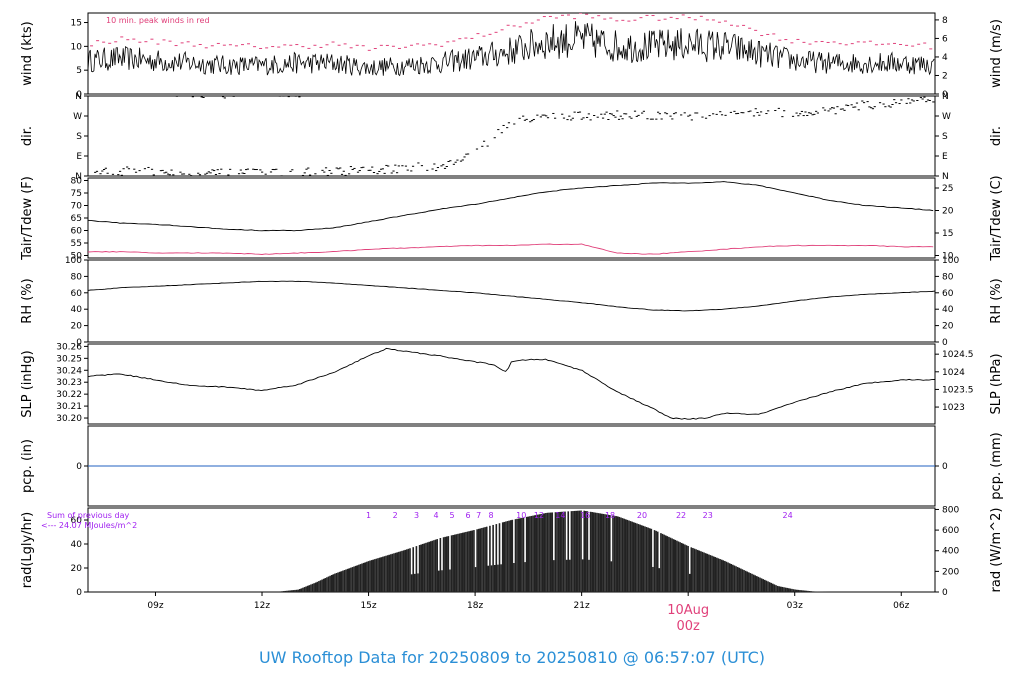 Image resolution: width=1024 pixels, height=700 pixels. What do you see at coordinates (395, 515) in the screenshot?
I see `rad-hour-mark: 2` at bounding box center [395, 515].